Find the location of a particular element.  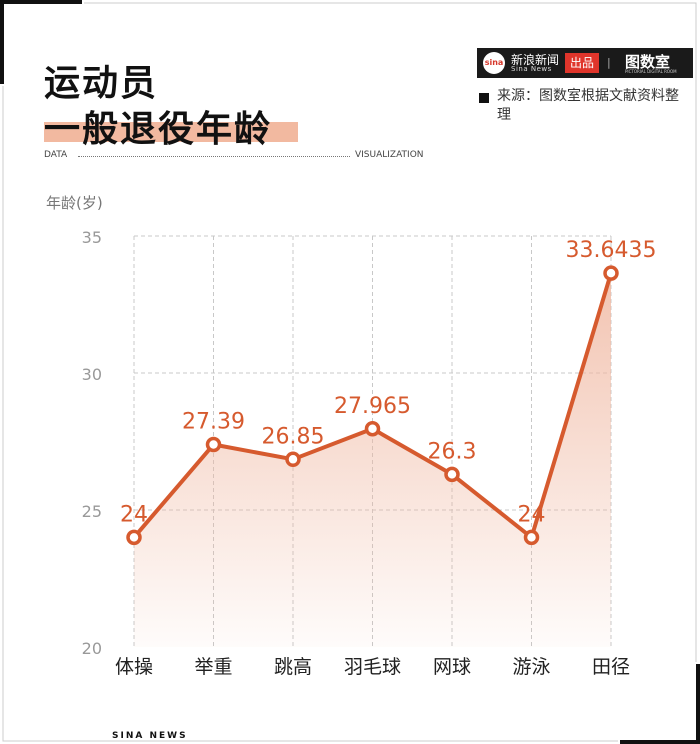

brand-name: 新浪新闻 is located at coordinates (535, 60).